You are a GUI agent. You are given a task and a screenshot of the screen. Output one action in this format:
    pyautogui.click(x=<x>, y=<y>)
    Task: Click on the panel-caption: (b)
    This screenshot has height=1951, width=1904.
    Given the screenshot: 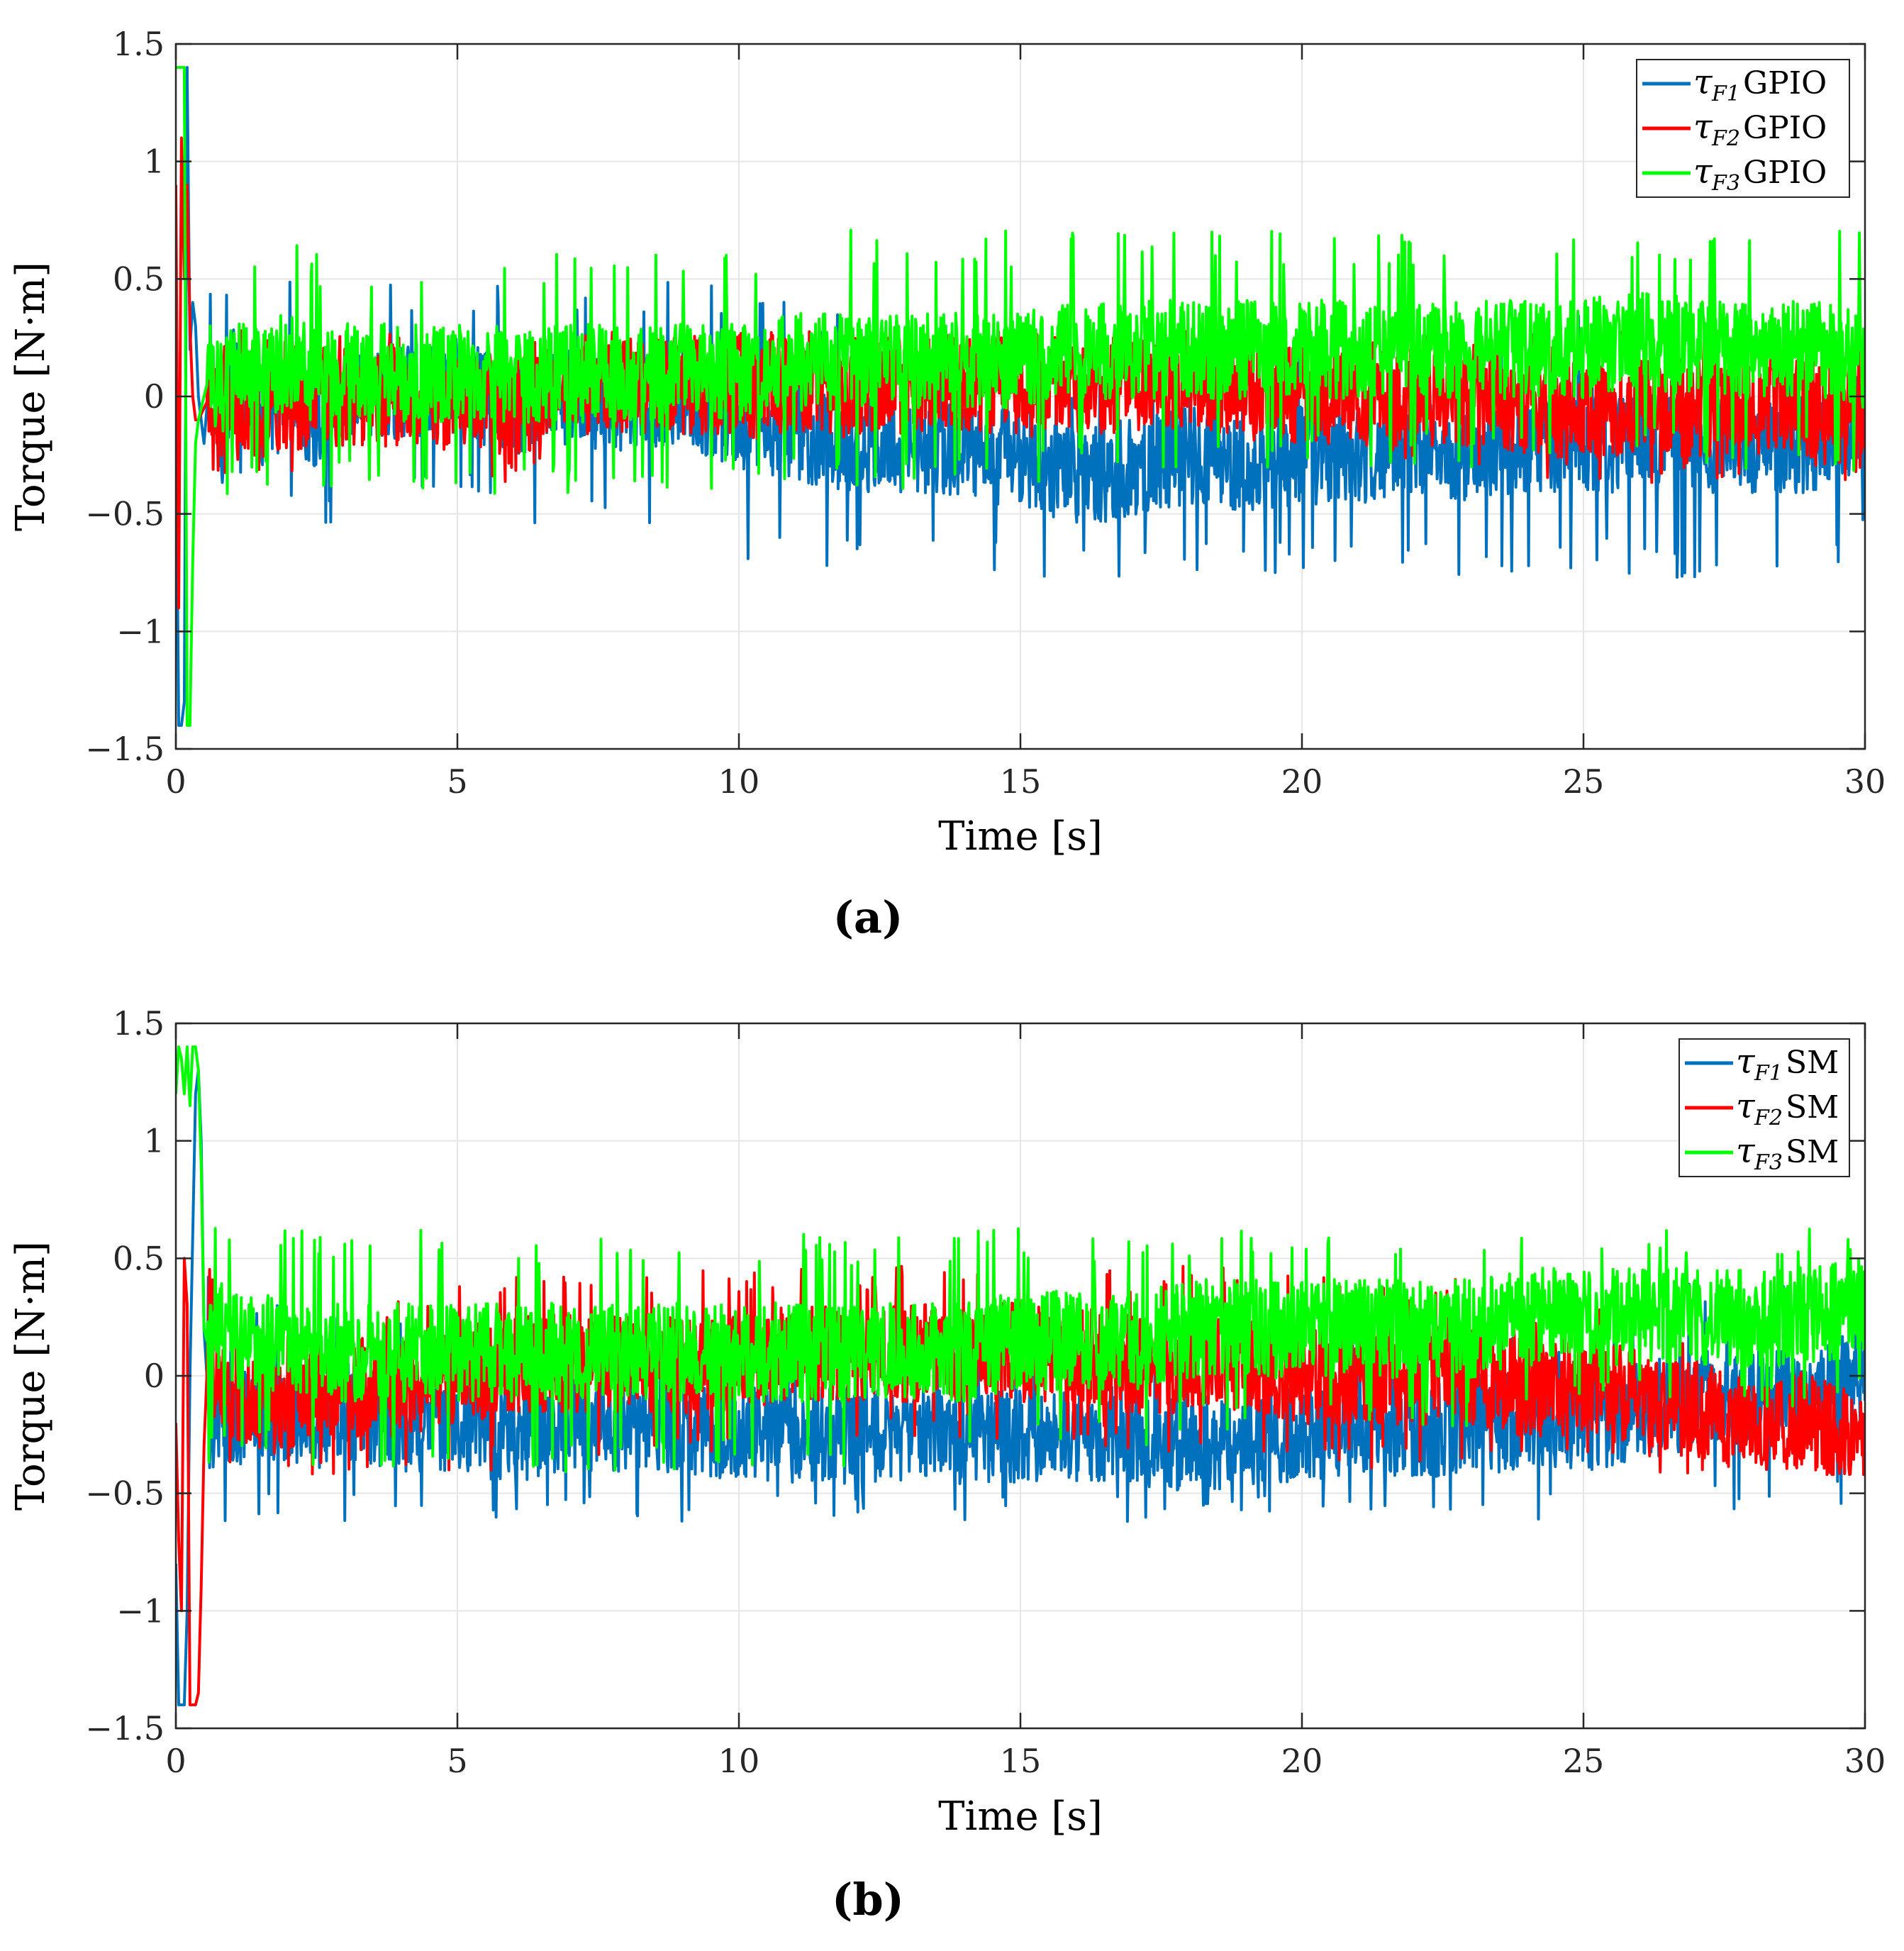 What is the action you would take?
    pyautogui.click(x=868, y=1899)
    